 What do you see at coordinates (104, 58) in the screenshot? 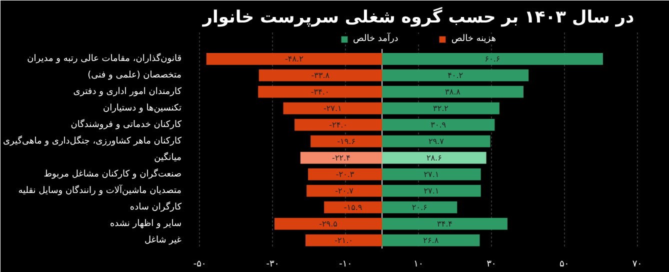
I see `y-tick-label: قانون‌گذاران، مقامات عالی رتبه و مدیران` at bounding box center [104, 58].